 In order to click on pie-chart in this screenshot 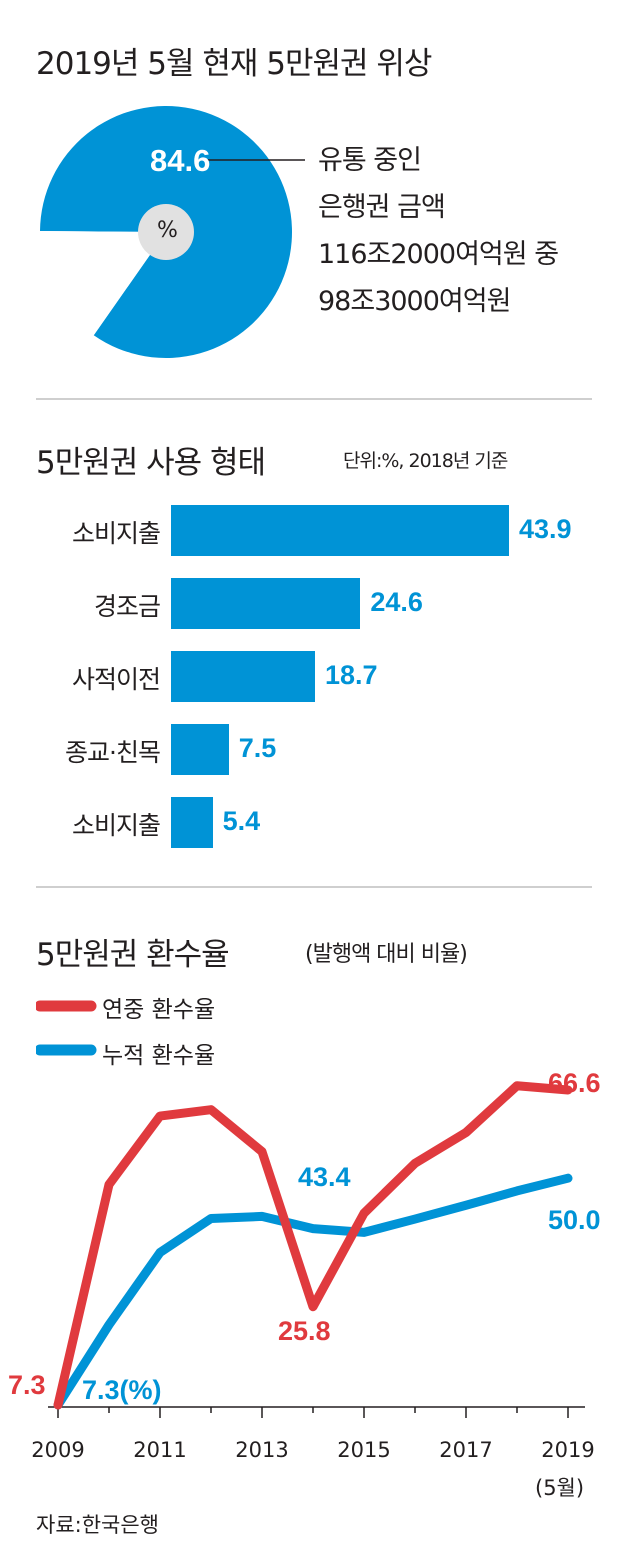, I will do `click(172, 232)`.